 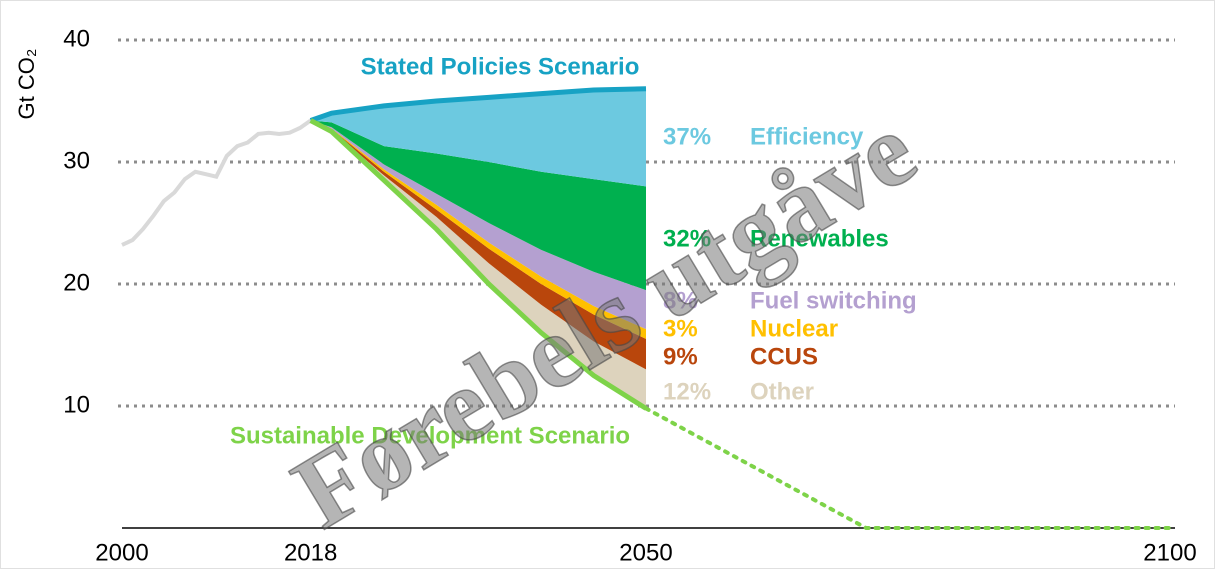 What do you see at coordinates (76, 282) in the screenshot?
I see `y-tick-label: 20` at bounding box center [76, 282].